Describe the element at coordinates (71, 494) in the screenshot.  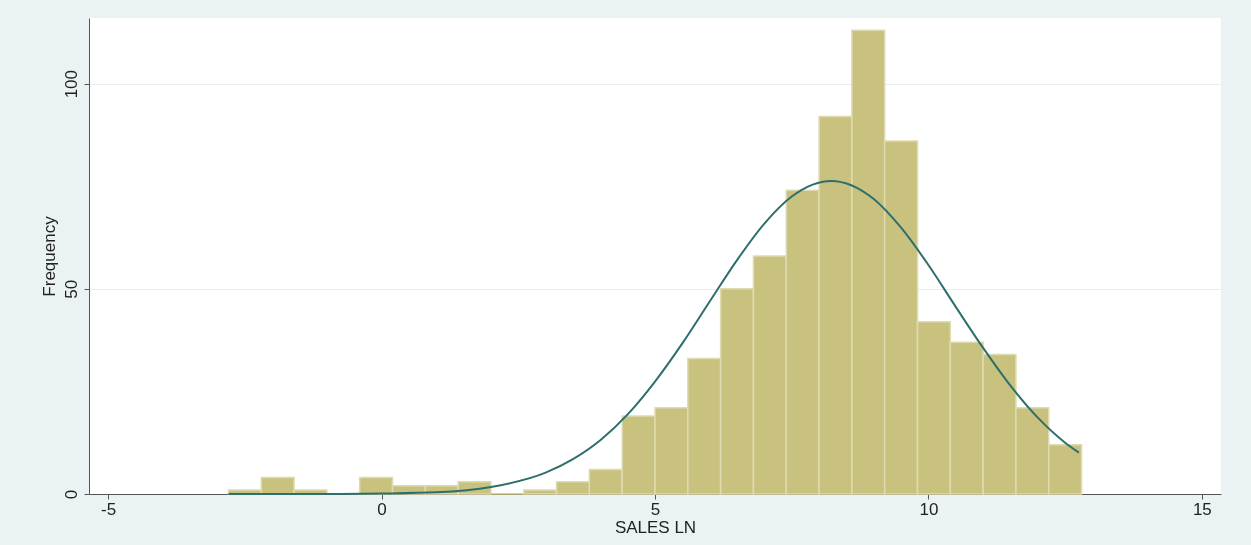
I see `y-tick-label: 0` at that location.